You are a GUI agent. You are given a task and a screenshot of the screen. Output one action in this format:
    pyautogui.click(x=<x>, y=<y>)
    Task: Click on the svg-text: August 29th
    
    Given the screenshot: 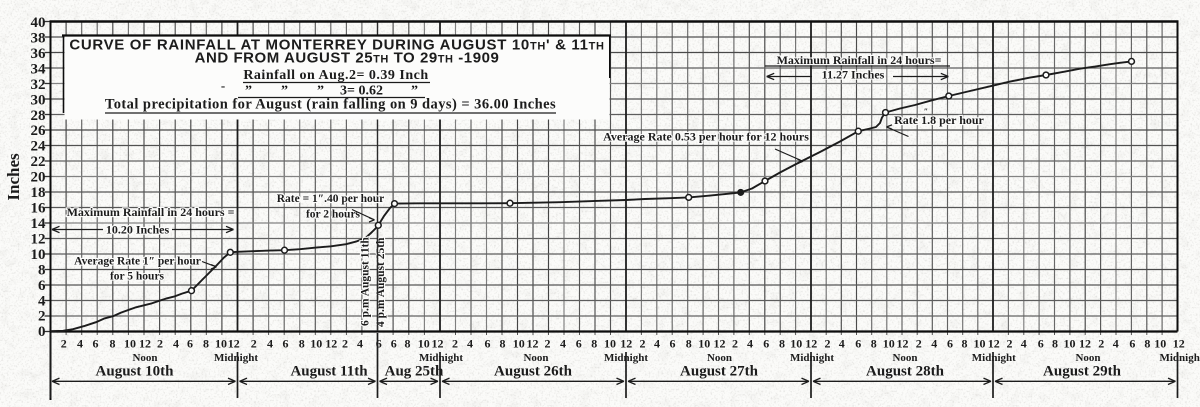 What is the action you would take?
    pyautogui.click(x=1082, y=372)
    